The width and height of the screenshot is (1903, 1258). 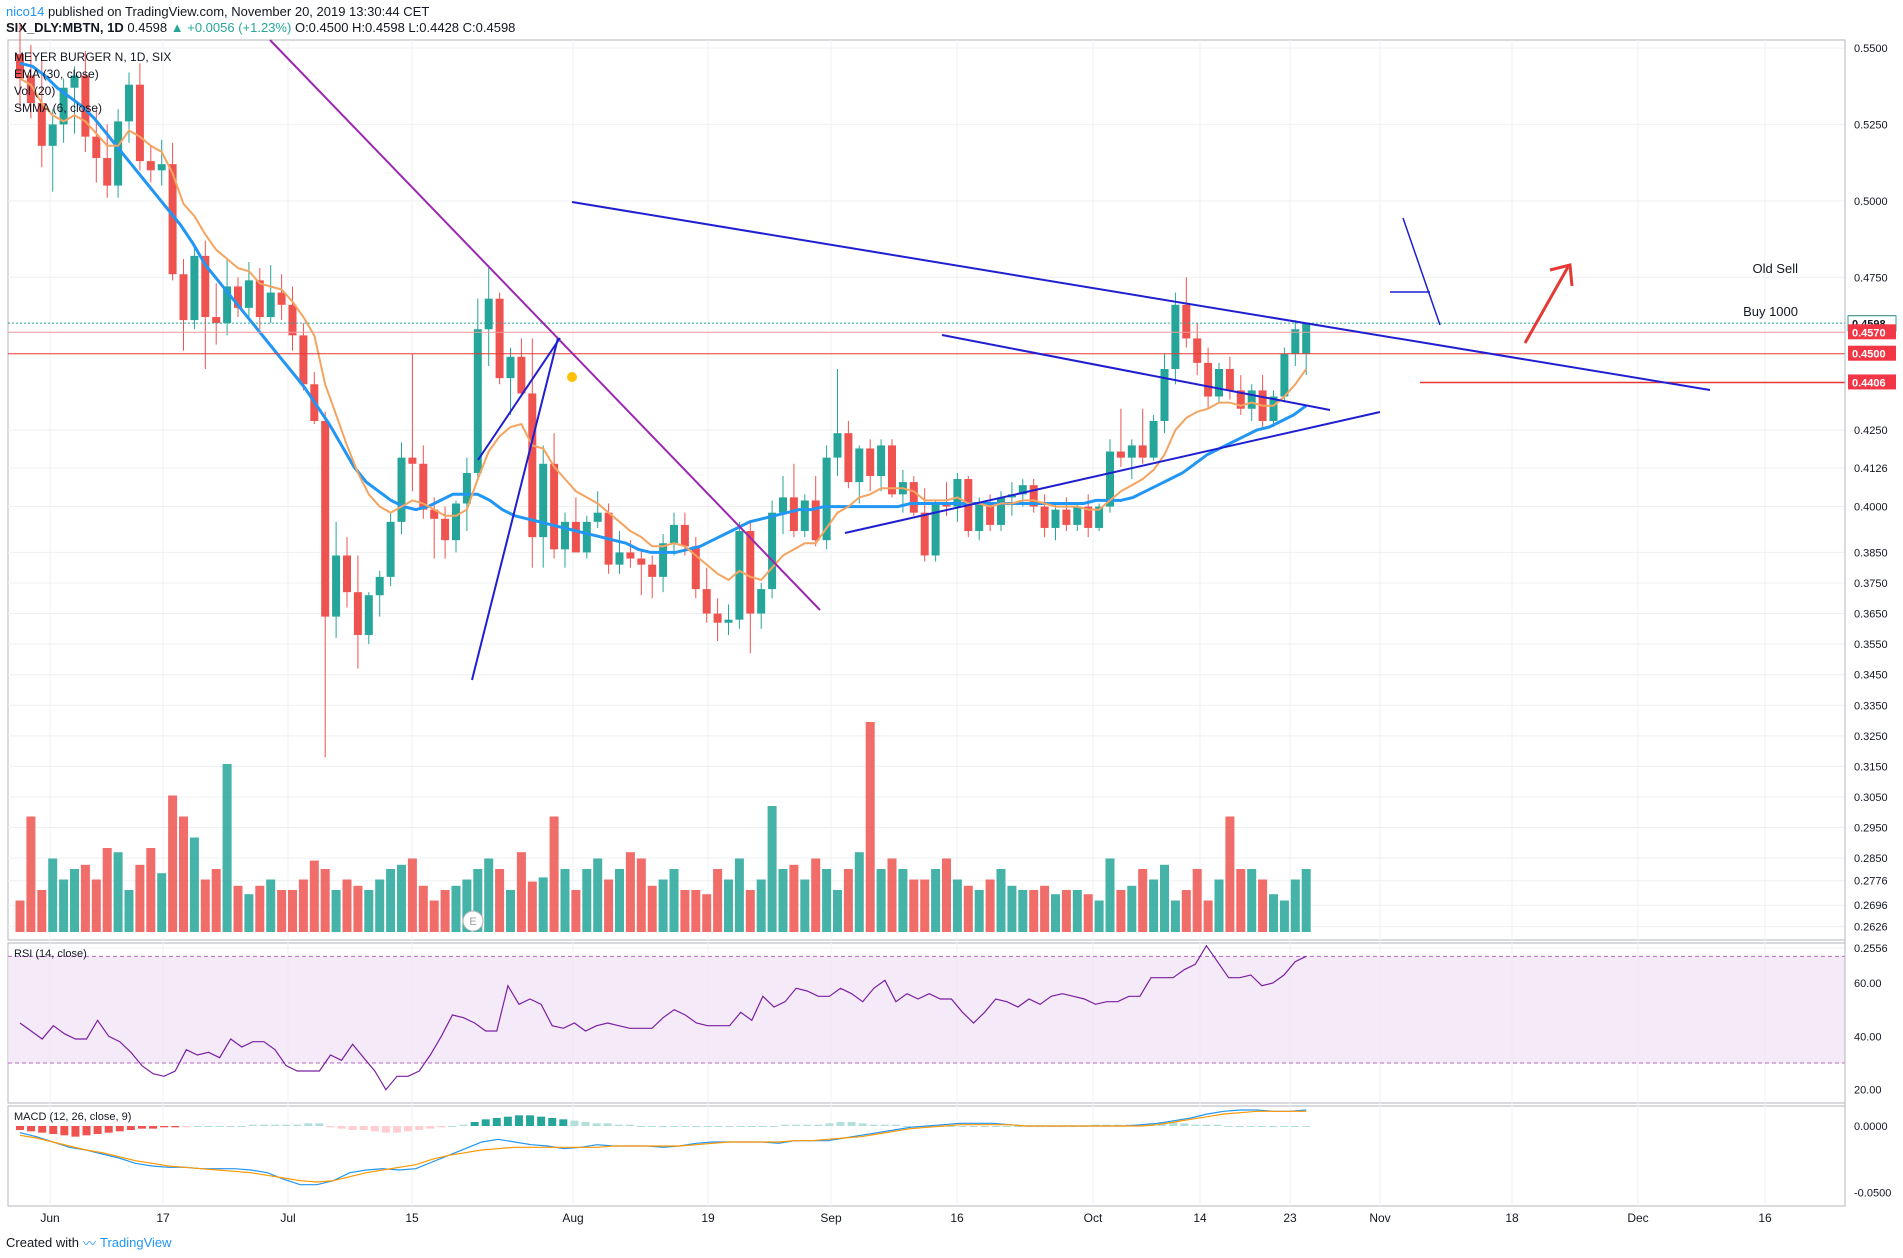 I want to click on price-tick-label: 0.2950, so click(x=1871, y=829).